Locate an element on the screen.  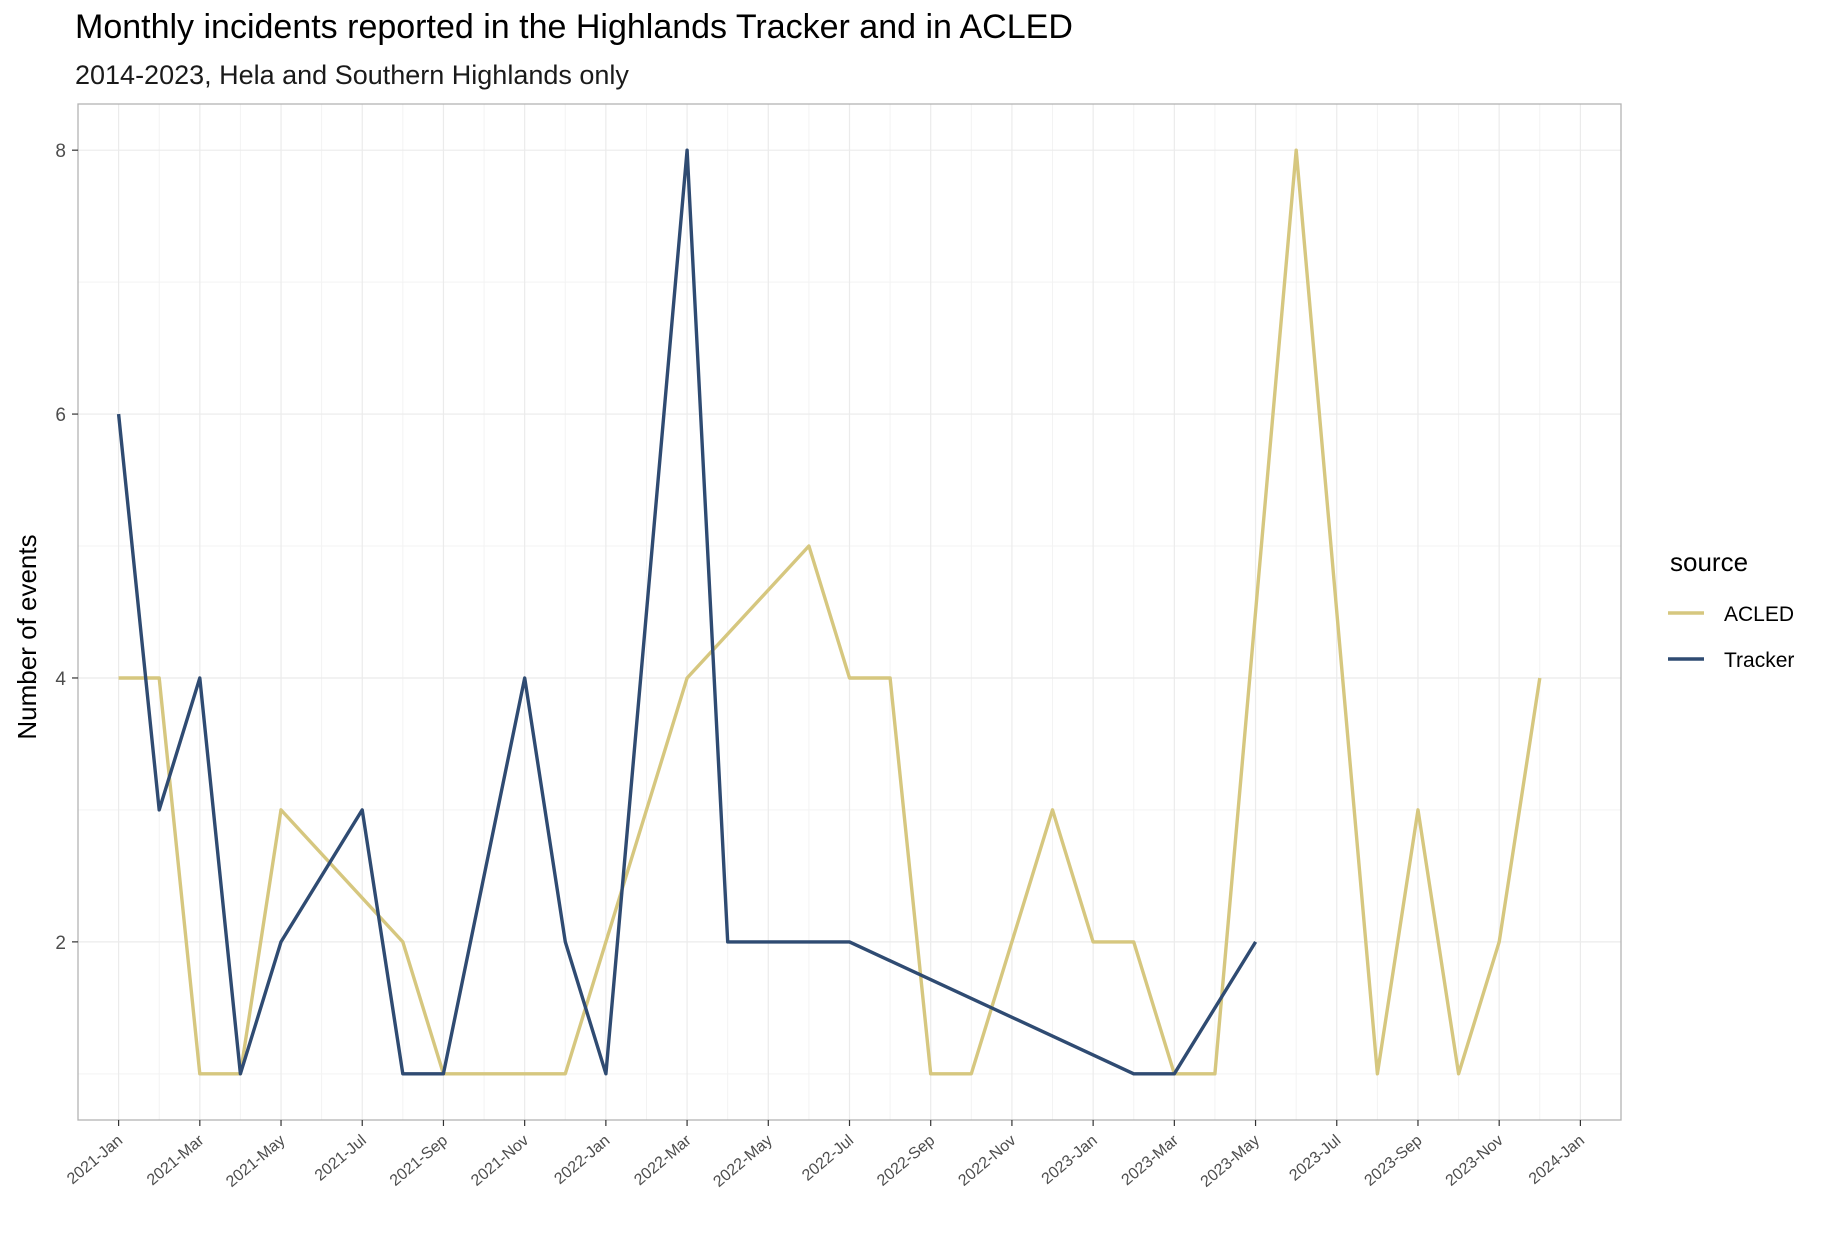
legend: source ACLED Tracker is located at coordinates (1731, 609).